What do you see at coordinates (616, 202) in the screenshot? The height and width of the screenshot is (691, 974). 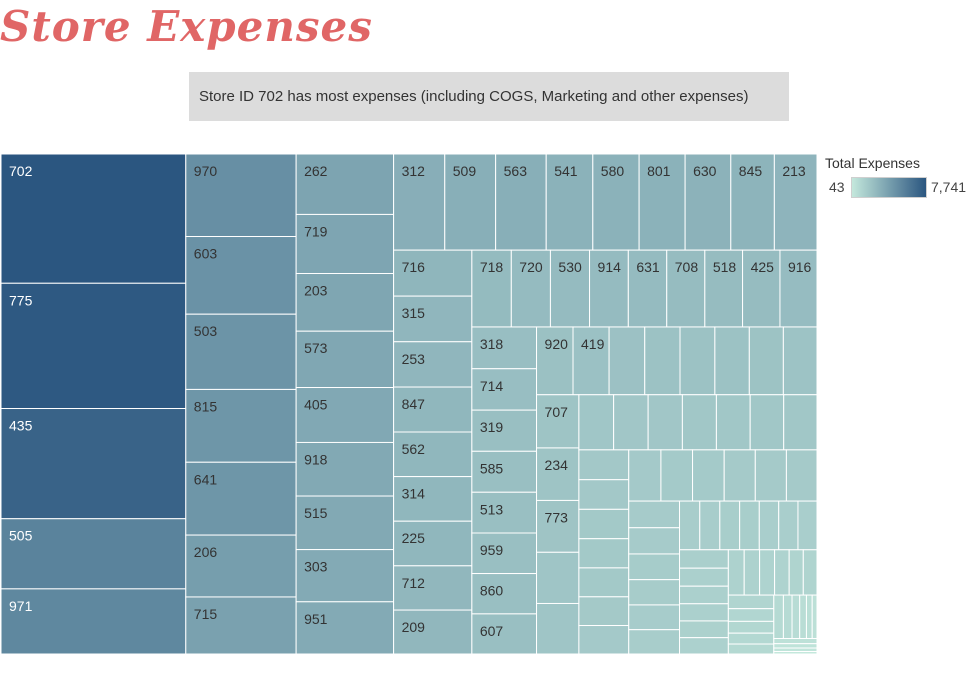 I see `treemap-cell: 580` at bounding box center [616, 202].